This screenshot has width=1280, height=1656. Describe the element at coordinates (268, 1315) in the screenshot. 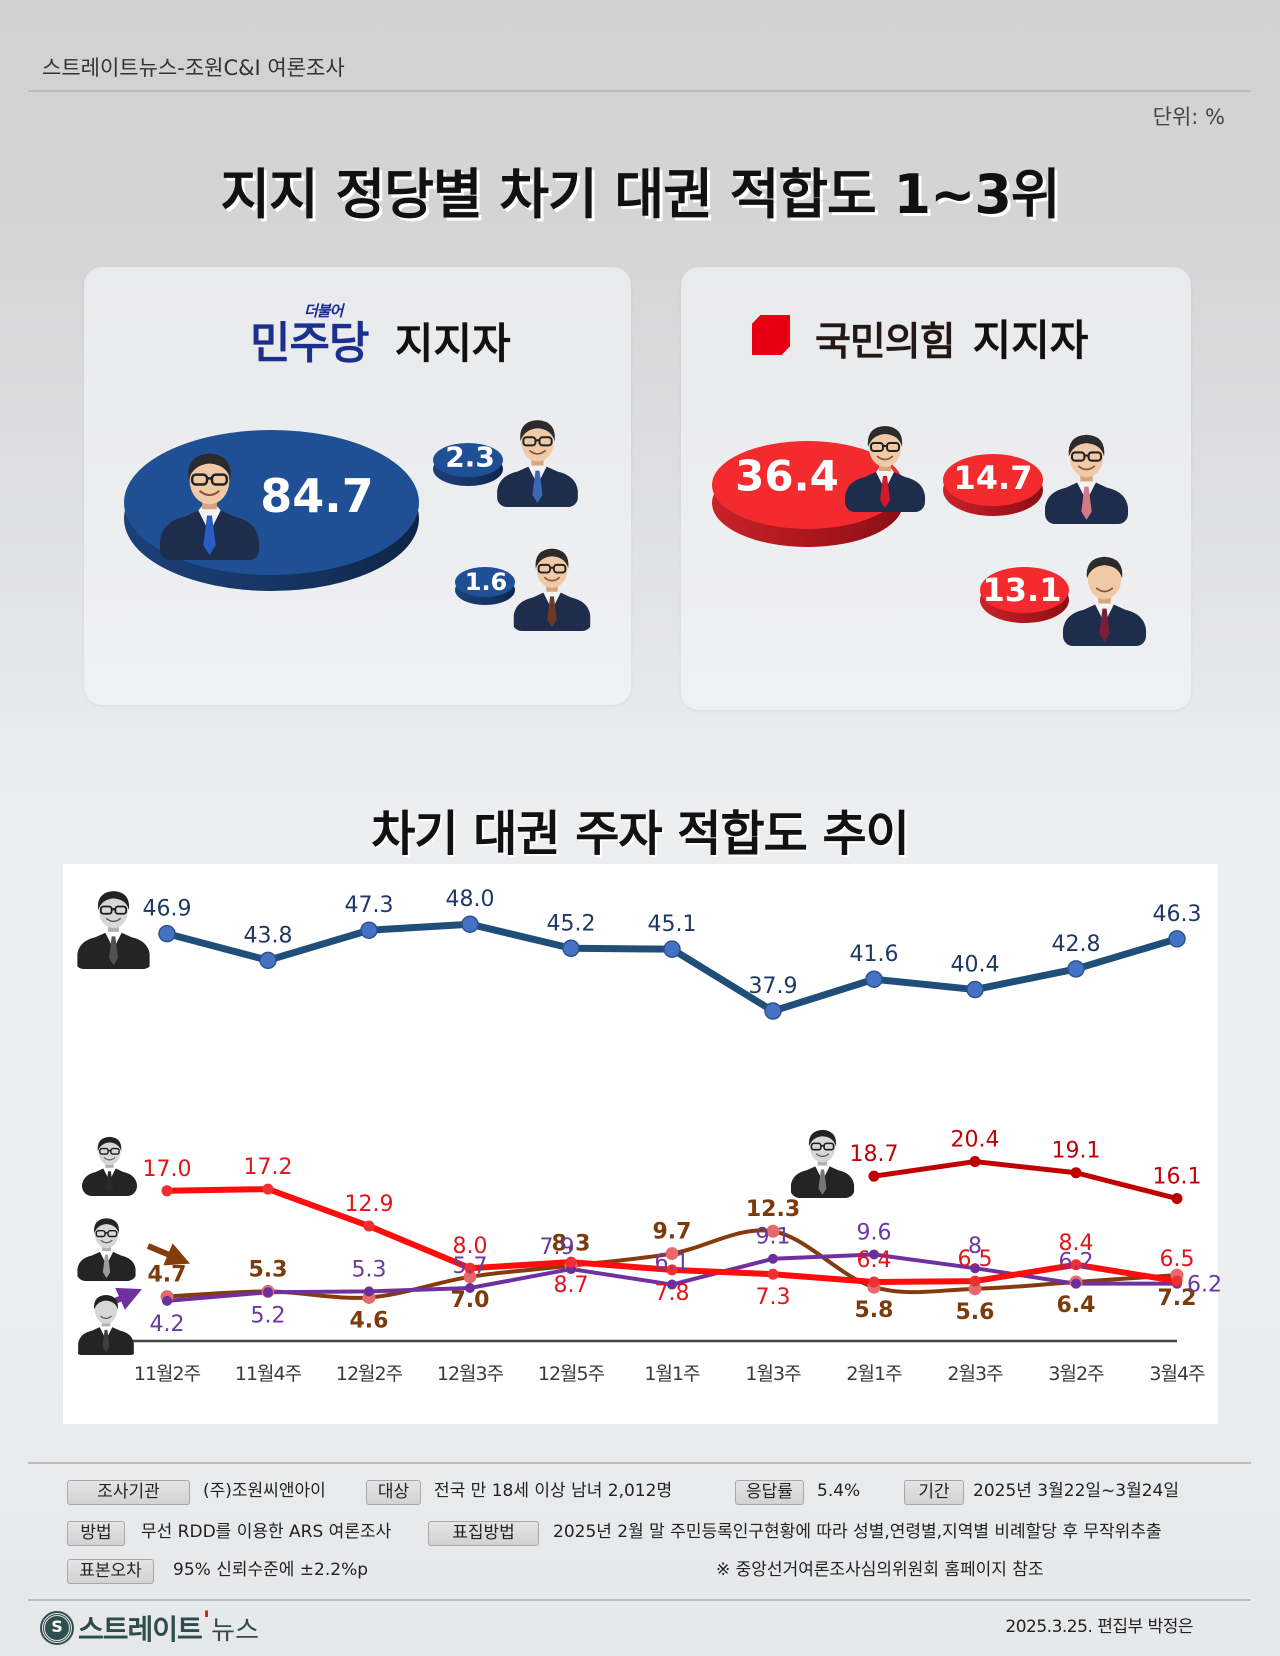

I see `purple-value-label: 5.2` at that location.